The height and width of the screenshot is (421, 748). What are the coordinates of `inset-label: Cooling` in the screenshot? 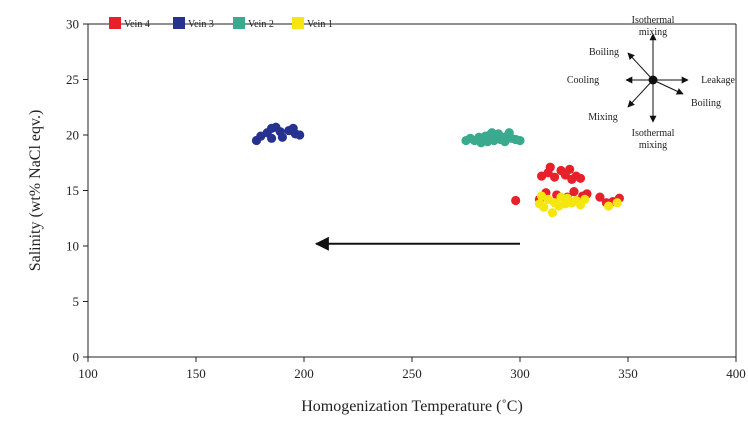 It's located at (583, 80).